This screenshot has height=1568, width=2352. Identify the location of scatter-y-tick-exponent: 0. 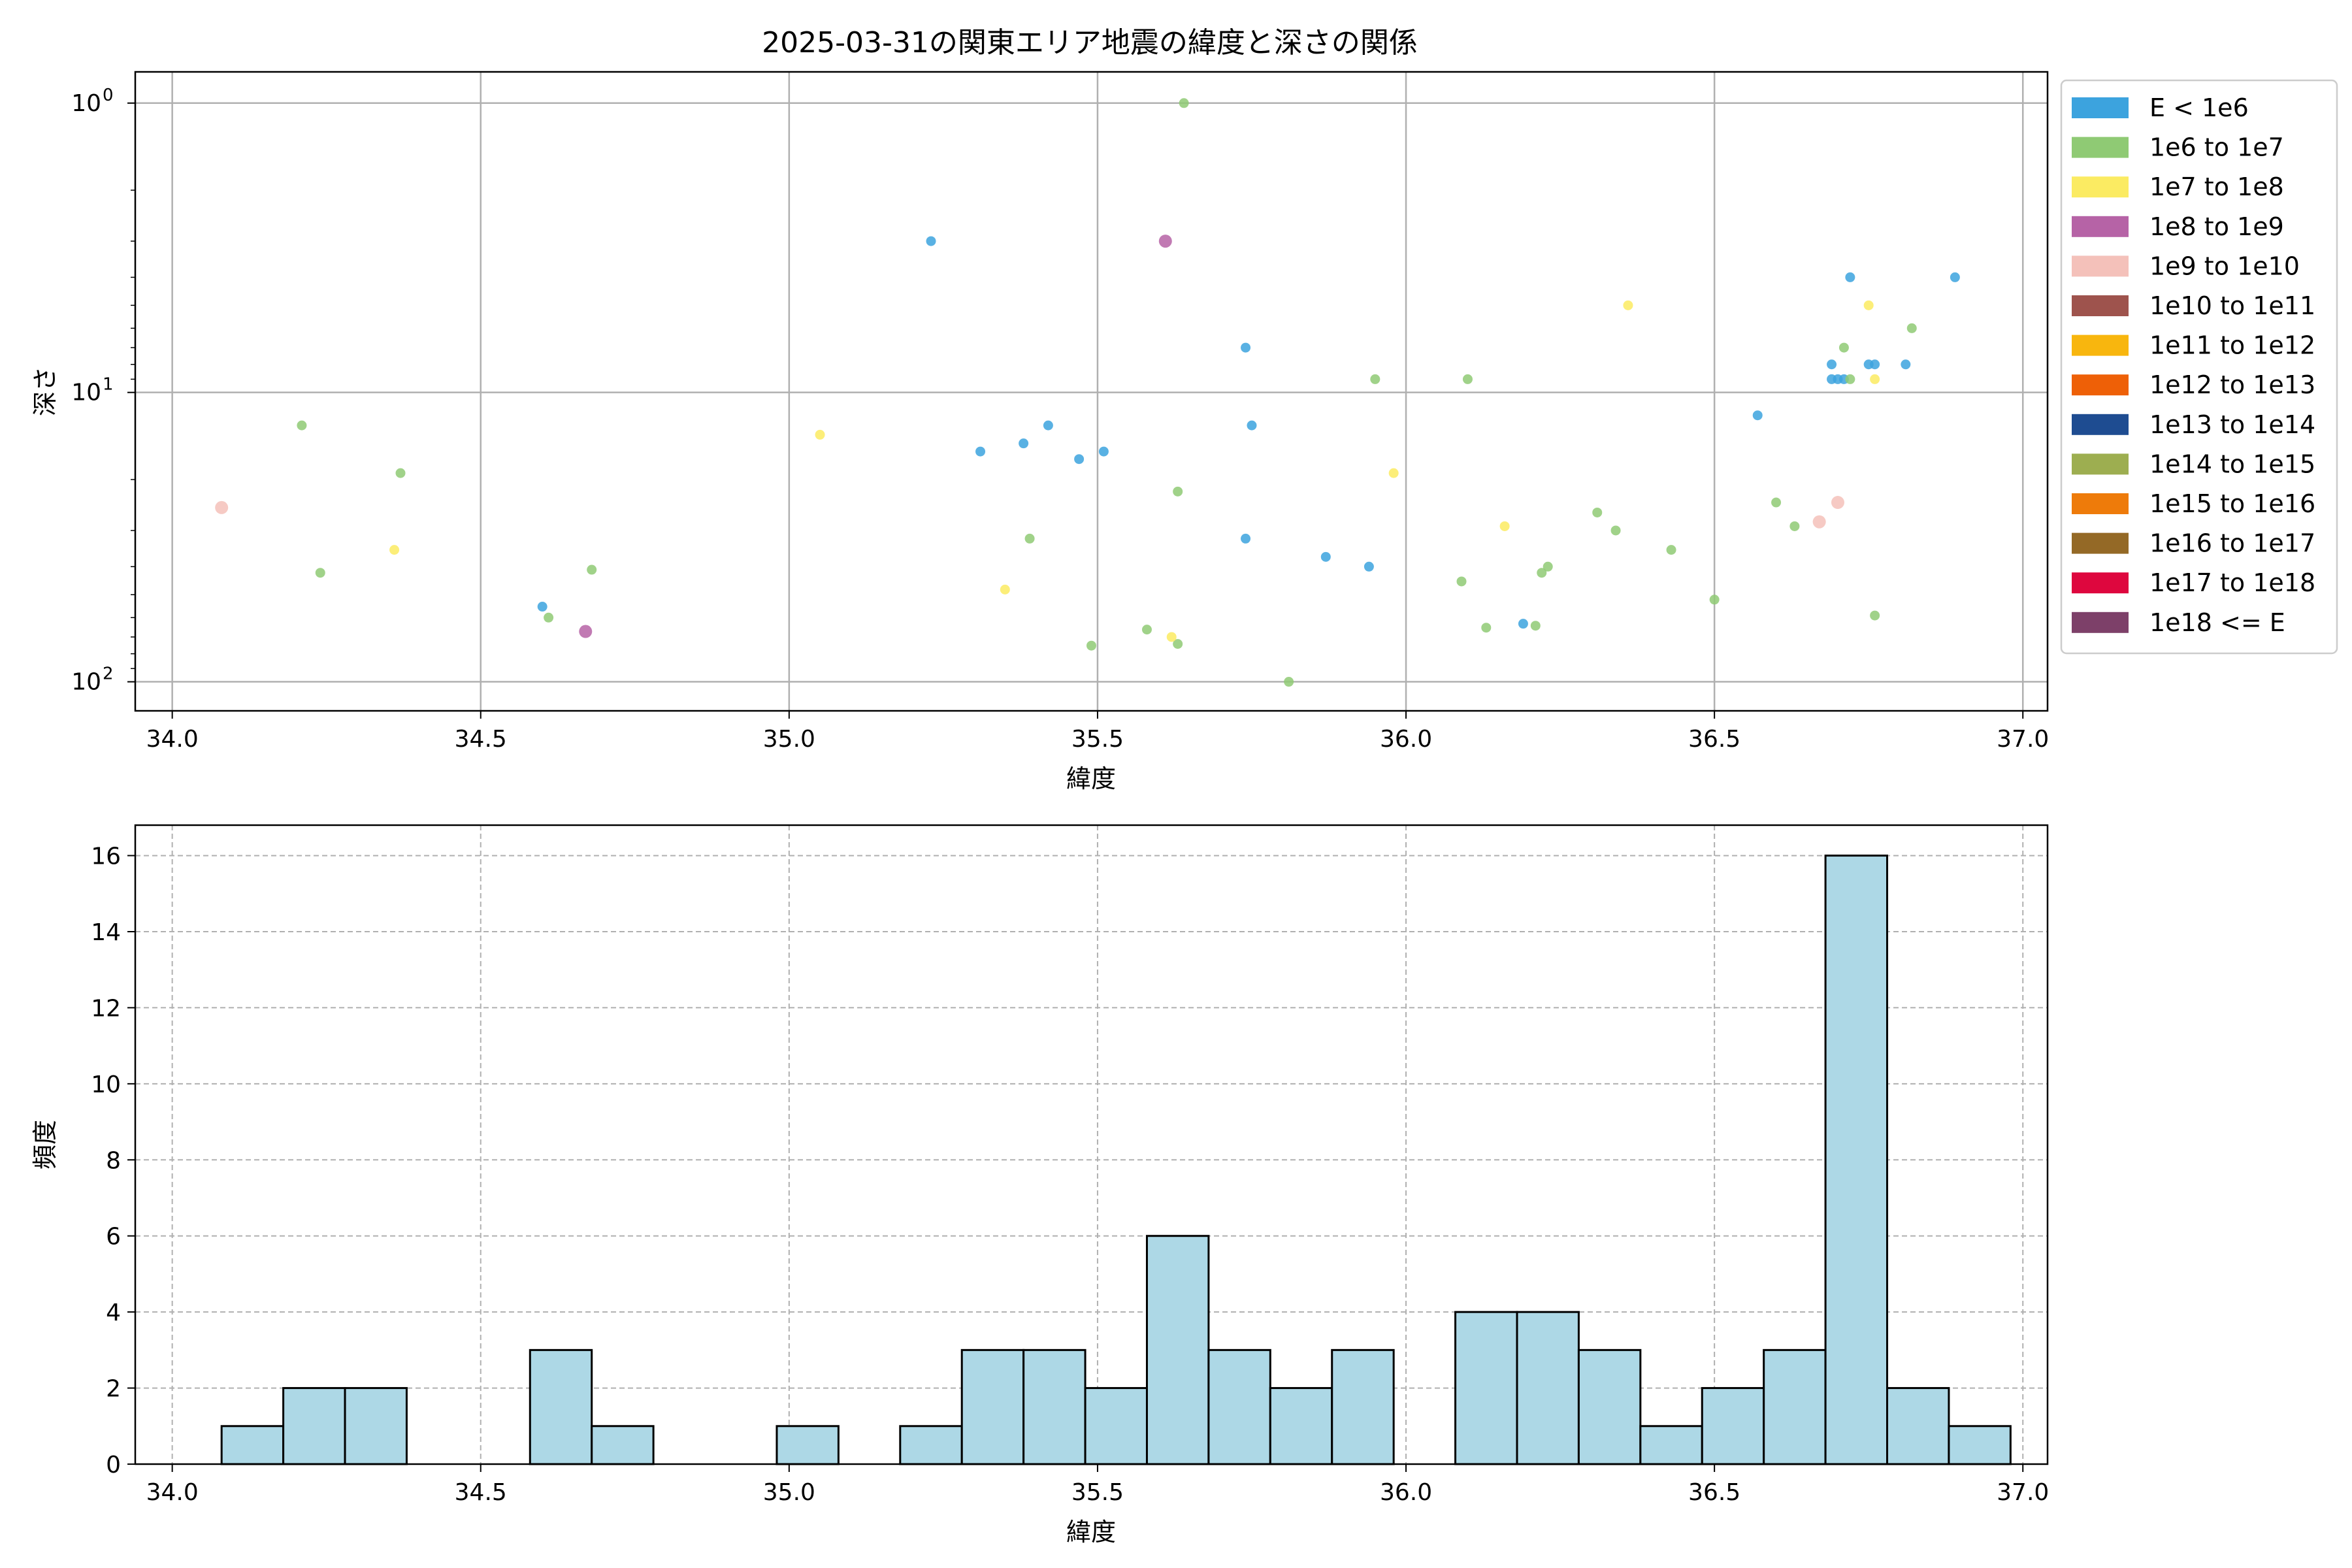
(108, 95).